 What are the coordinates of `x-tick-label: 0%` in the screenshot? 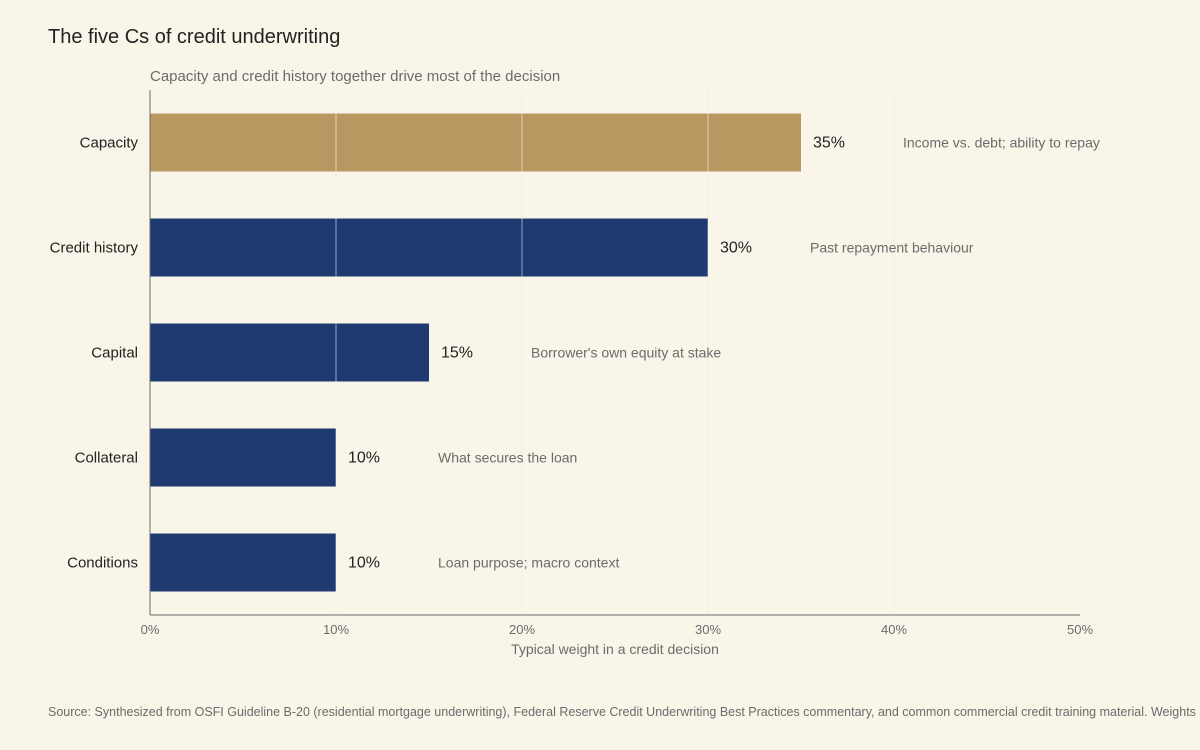 It's located at (150, 629).